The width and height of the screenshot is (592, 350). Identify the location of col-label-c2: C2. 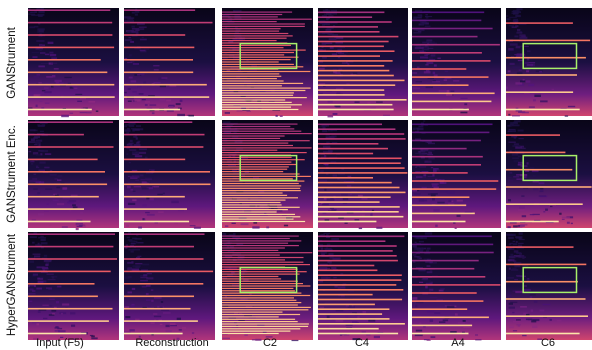
(270, 343).